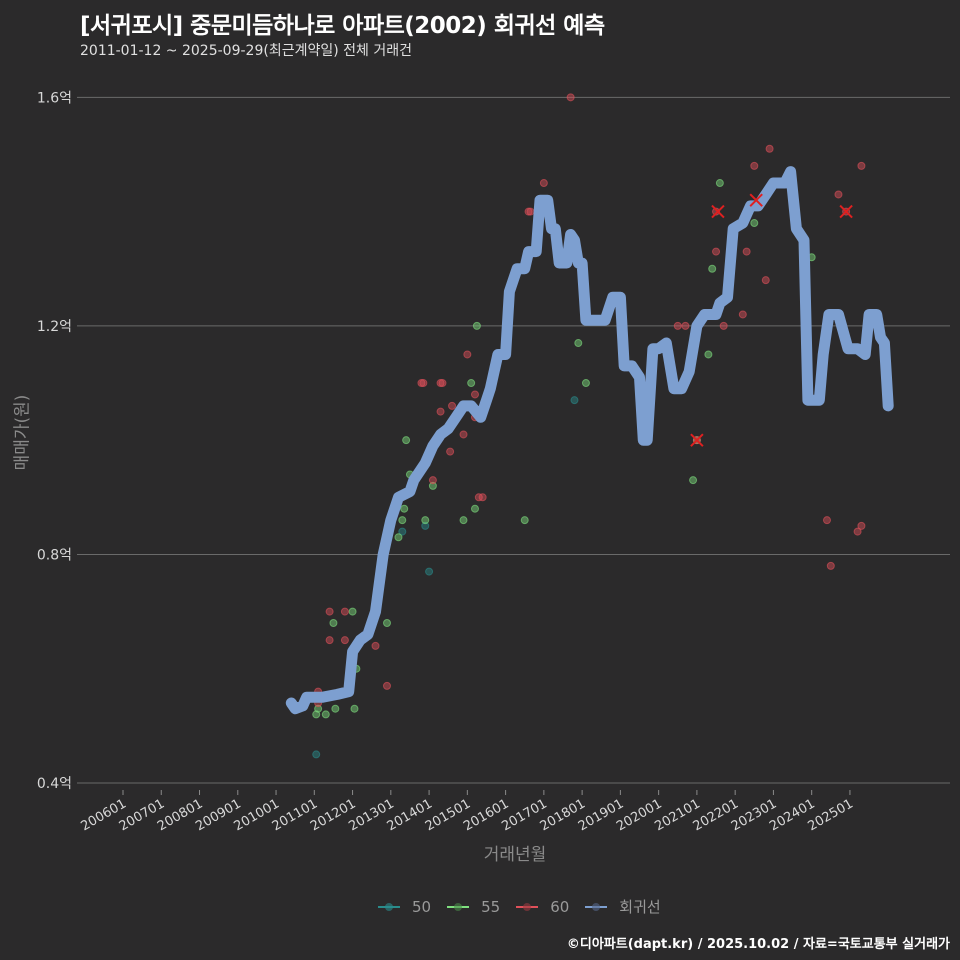  I want to click on legend-item-50: 50, so click(404, 907).